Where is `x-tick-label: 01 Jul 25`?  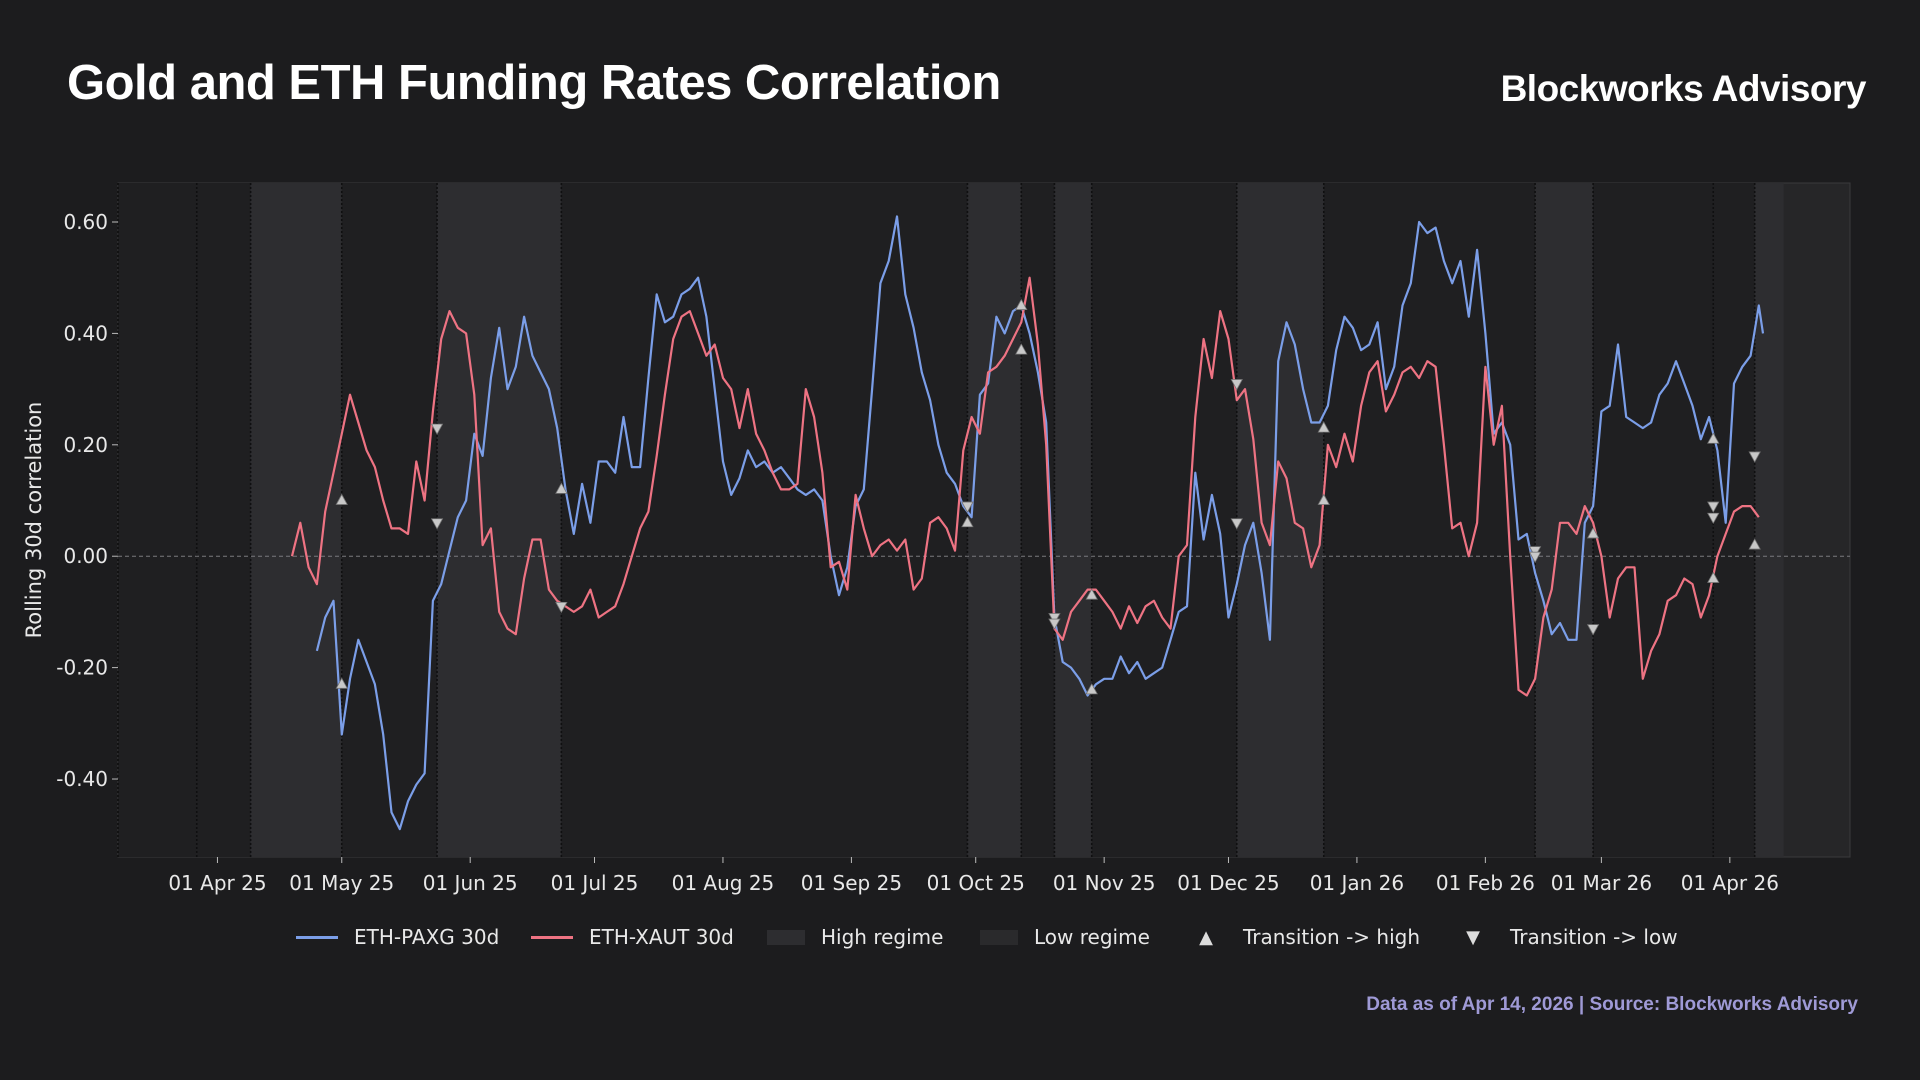
x-tick-label: 01 Jul 25 is located at coordinates (595, 883).